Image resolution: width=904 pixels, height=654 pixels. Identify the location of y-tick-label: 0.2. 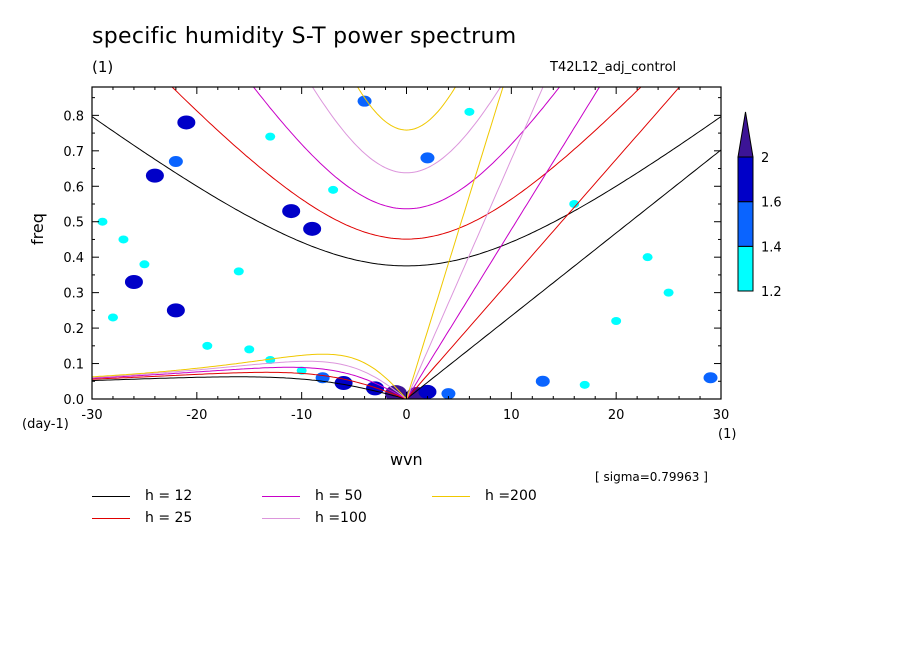
(73, 329).